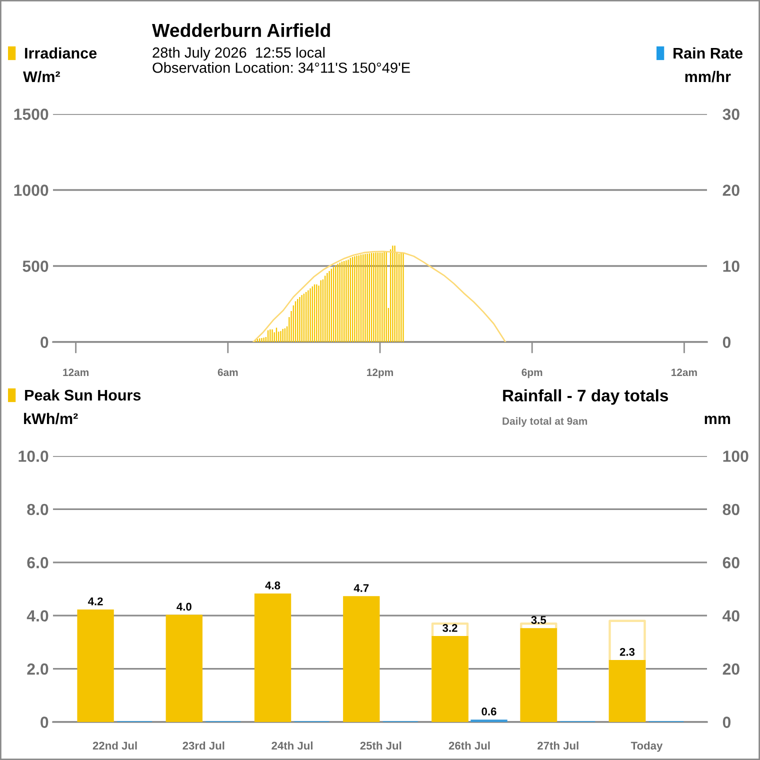 The width and height of the screenshot is (760, 760). Describe the element at coordinates (41, 76) in the screenshot. I see `y-axis-title: W/m²` at that location.